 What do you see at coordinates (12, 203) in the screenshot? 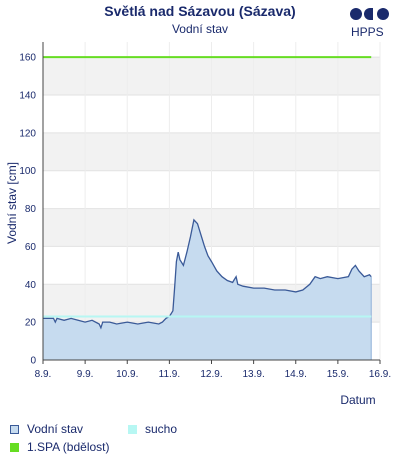
I see `y-axis-label: Vodní stav [cm]` at bounding box center [12, 203].